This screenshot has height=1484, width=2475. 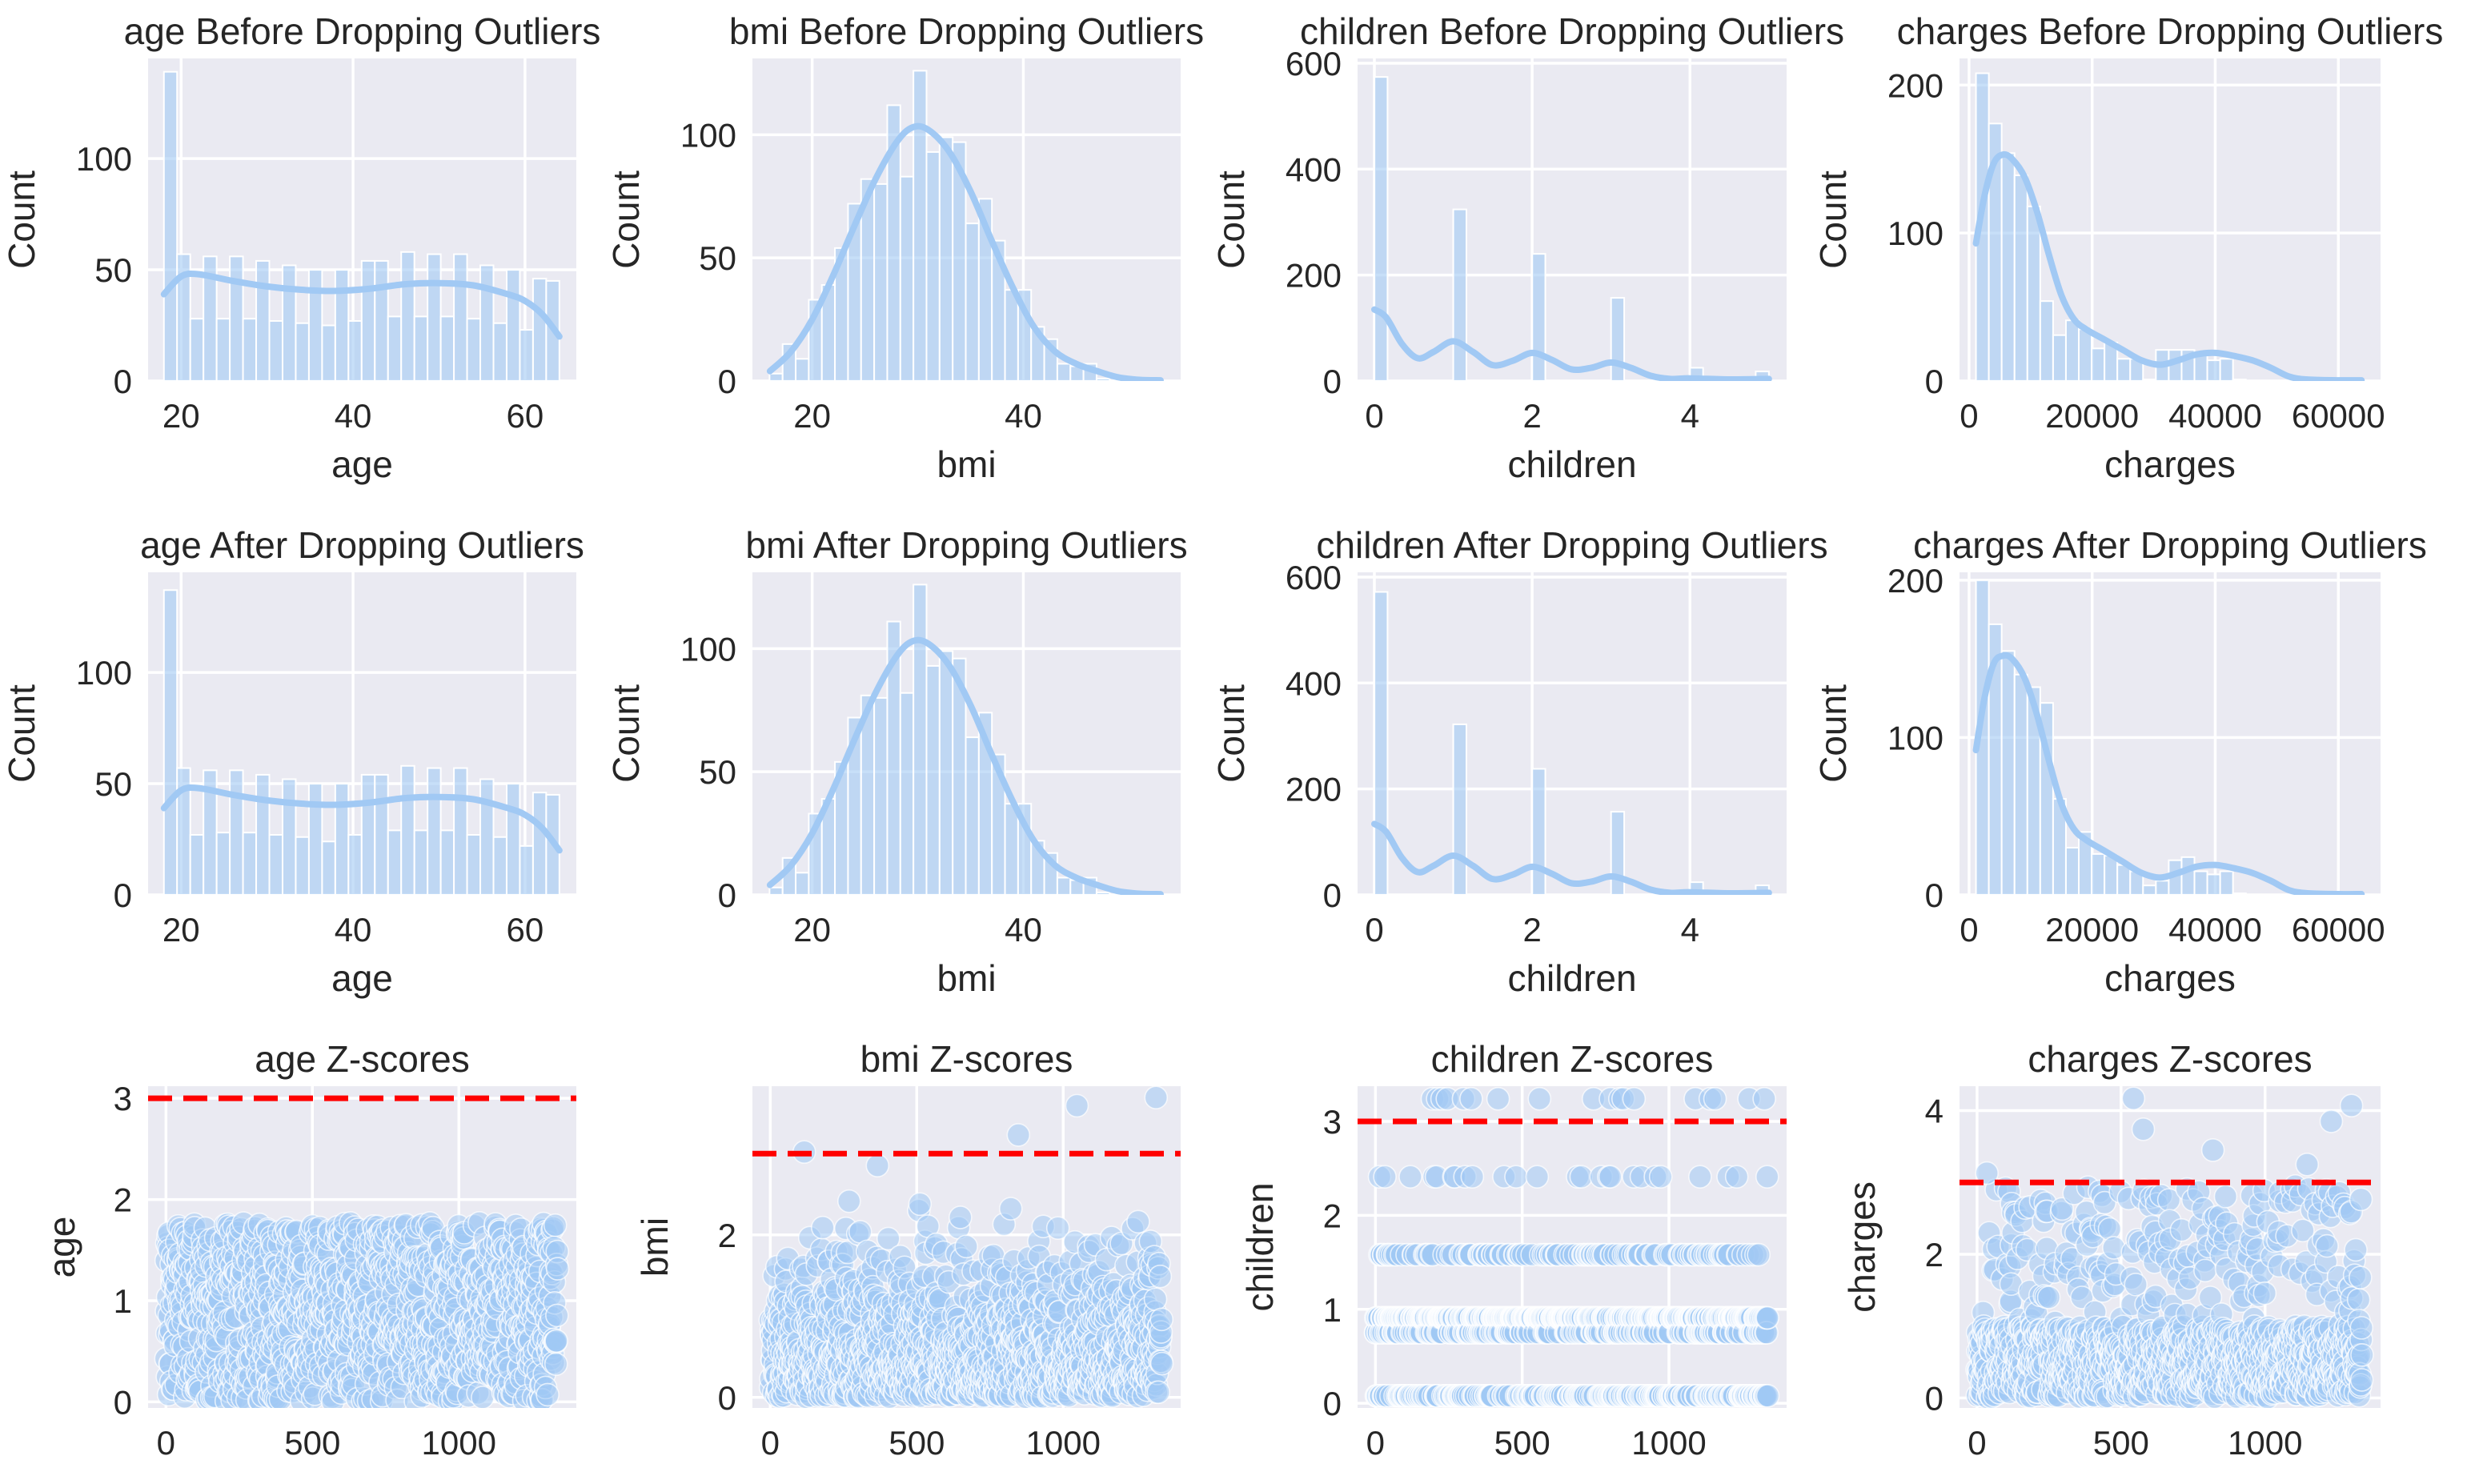 I want to click on axes-background, so click(x=1573, y=733).